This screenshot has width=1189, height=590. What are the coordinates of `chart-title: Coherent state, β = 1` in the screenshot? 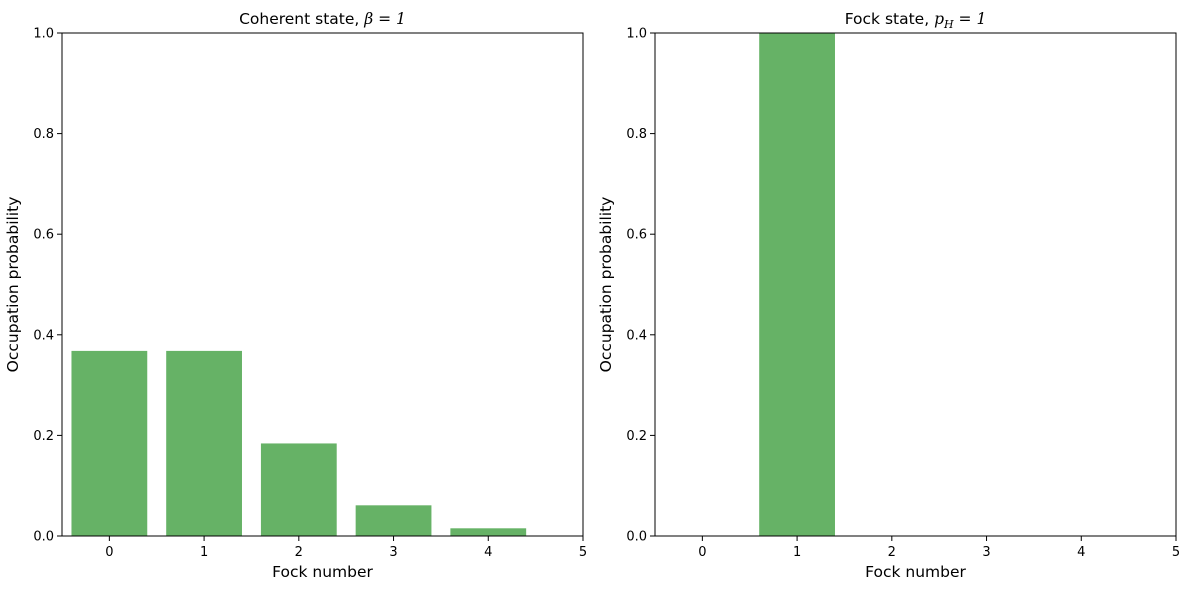 It's located at (322, 19).